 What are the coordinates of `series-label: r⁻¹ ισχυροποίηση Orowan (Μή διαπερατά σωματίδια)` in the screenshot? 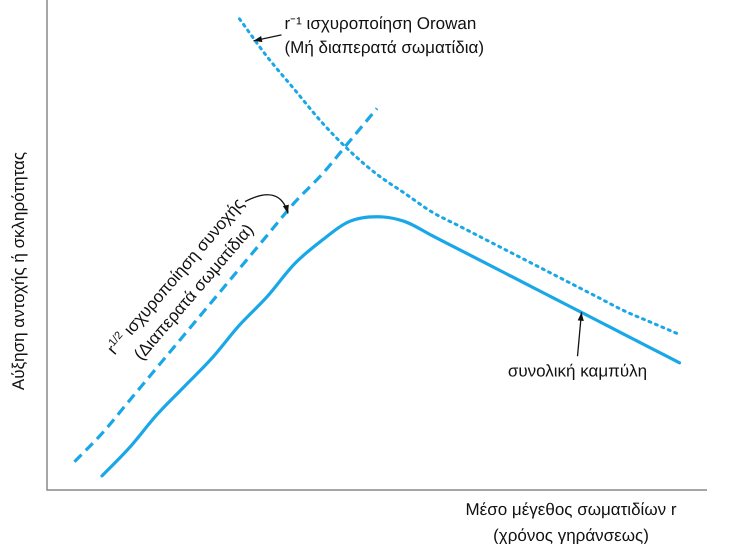 It's located at (384, 35).